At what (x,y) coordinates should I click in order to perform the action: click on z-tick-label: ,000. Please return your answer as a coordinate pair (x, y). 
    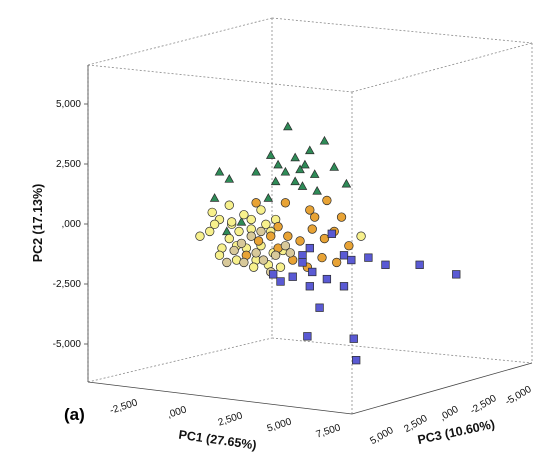
    Looking at the image, I should click on (449, 413).